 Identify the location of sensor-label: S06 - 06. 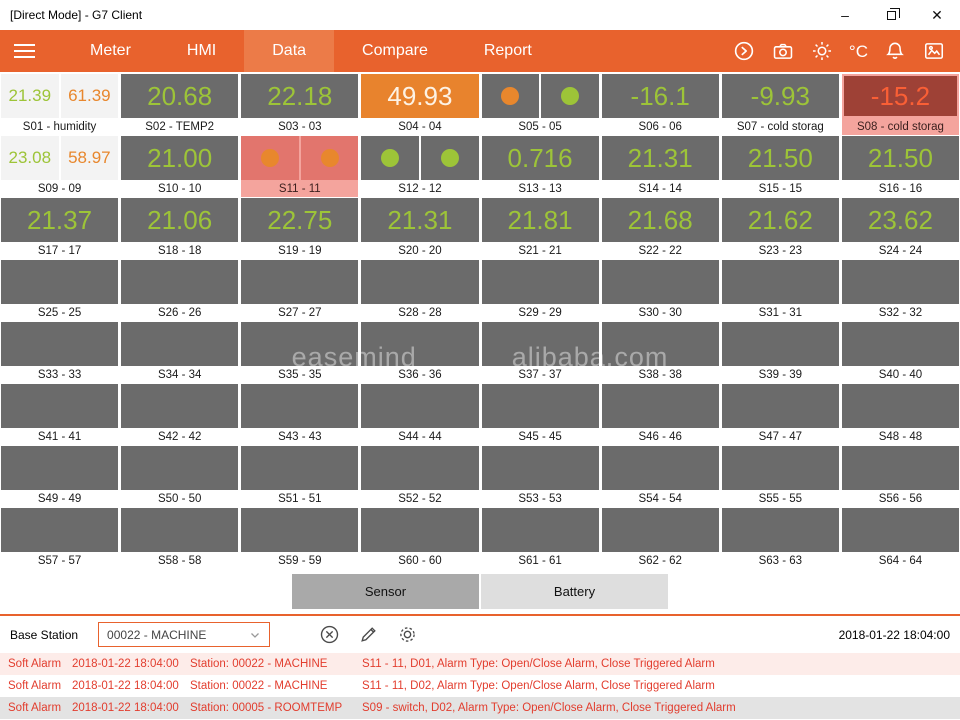
(660, 127).